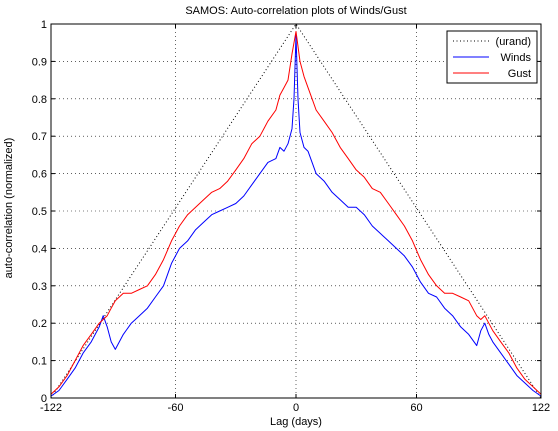 The image size is (558, 431). What do you see at coordinates (39, 362) in the screenshot?
I see `y-tick-label-1: 0.1` at bounding box center [39, 362].